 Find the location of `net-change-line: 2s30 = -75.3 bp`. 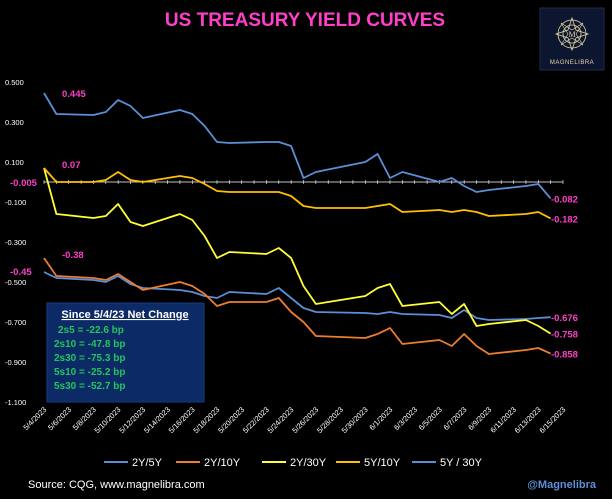

net-change-line: 2s30 = -75.3 bp is located at coordinates (89, 358).